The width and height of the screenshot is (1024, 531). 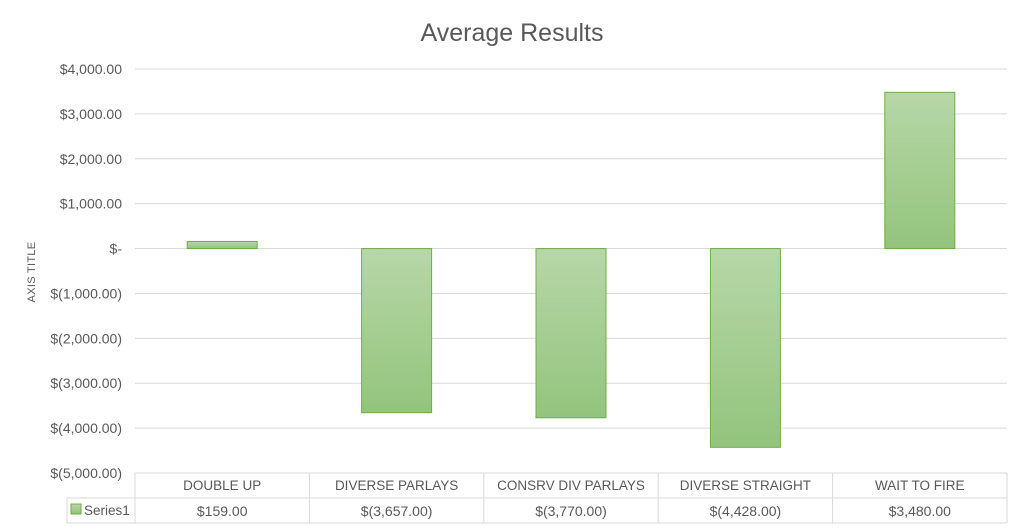 I want to click on chart-title: Average Results, so click(x=512, y=33).